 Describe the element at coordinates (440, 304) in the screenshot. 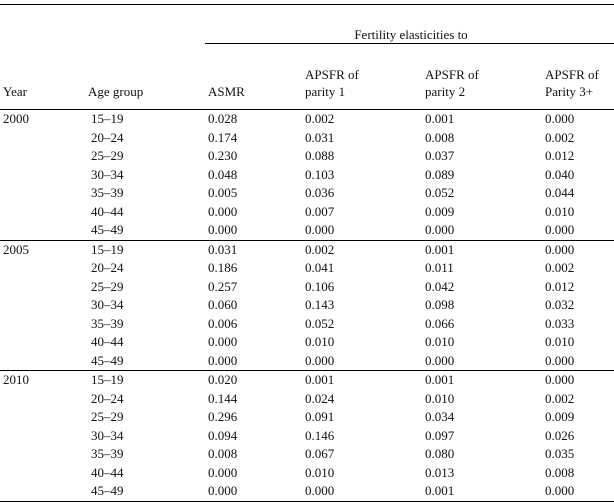

I see `value-cell: 0.098` at that location.